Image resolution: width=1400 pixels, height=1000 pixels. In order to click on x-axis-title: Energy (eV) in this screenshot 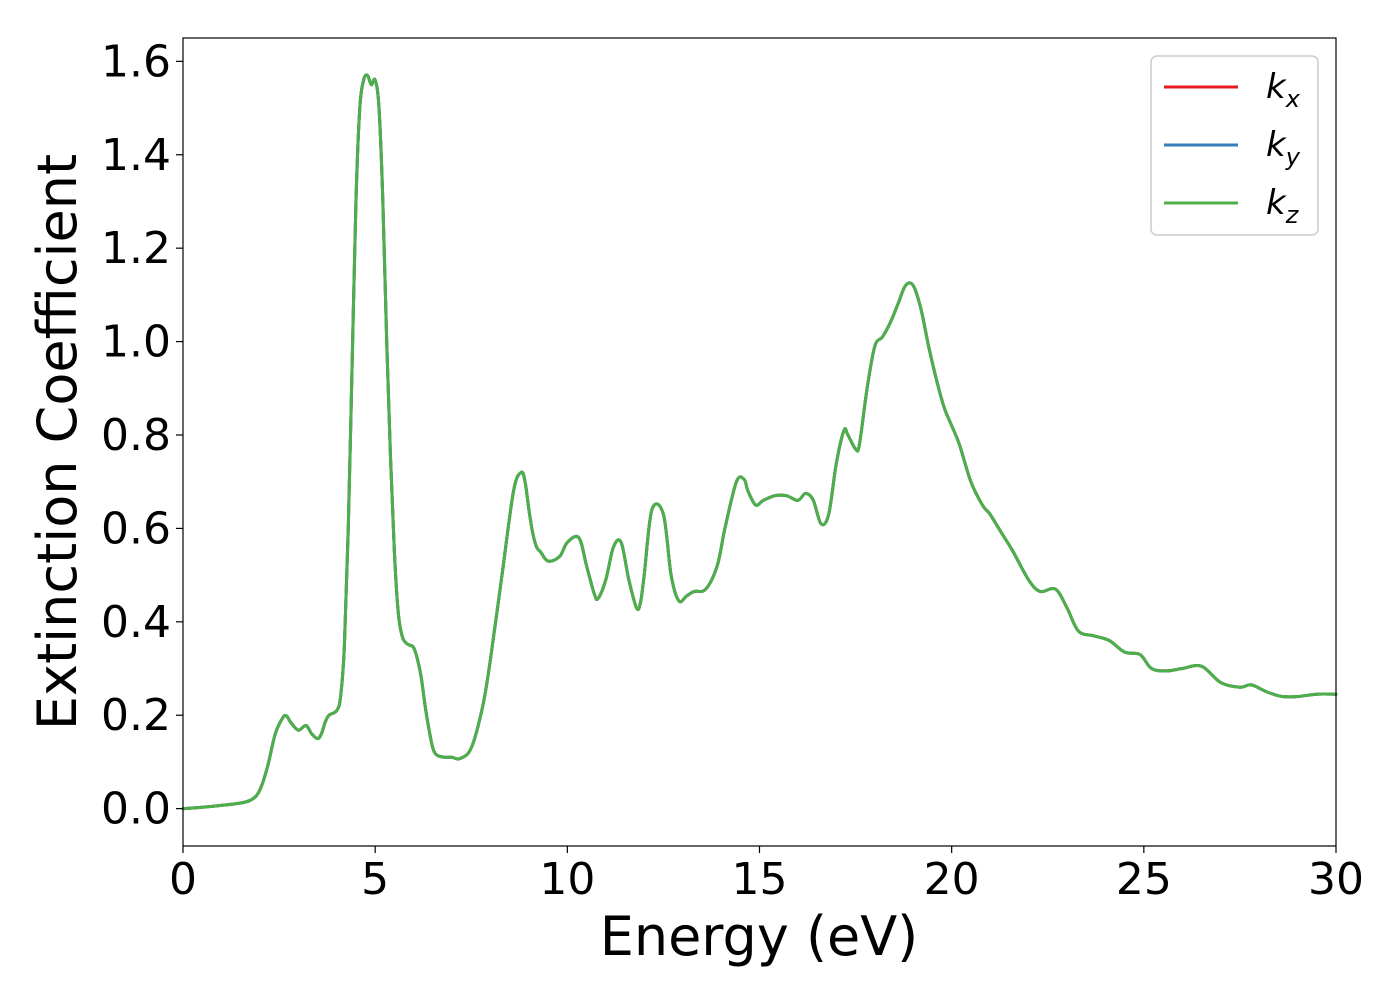, I will do `click(759, 936)`.